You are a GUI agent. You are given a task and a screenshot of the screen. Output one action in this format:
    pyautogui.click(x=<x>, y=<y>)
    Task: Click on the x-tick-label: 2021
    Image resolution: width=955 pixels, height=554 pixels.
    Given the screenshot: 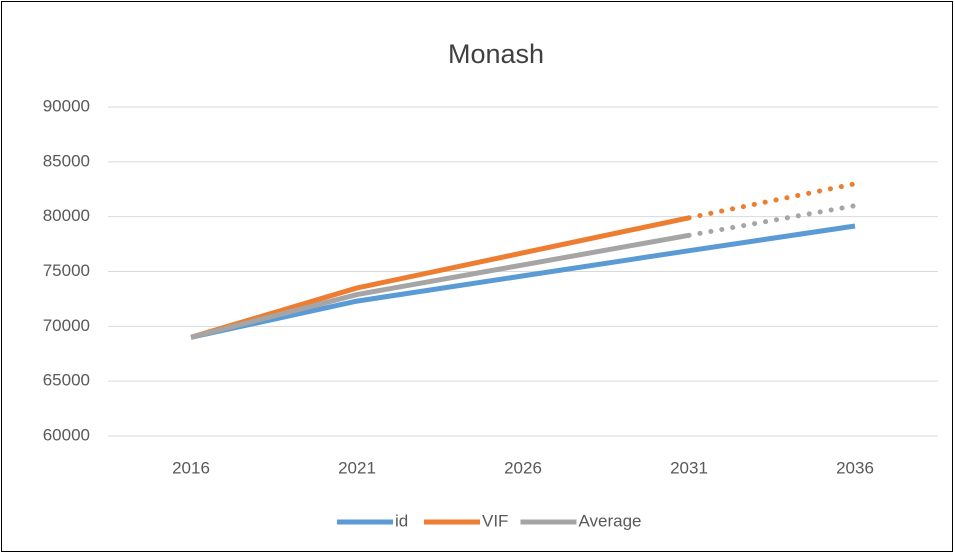 What is the action you would take?
    pyautogui.click(x=357, y=467)
    